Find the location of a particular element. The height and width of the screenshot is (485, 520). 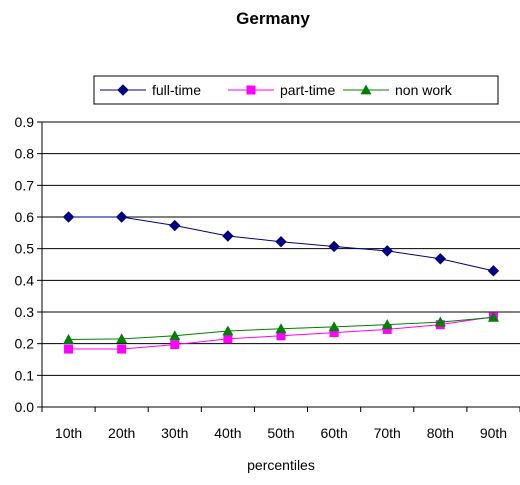

x-tick-label: 80th is located at coordinates (440, 433).